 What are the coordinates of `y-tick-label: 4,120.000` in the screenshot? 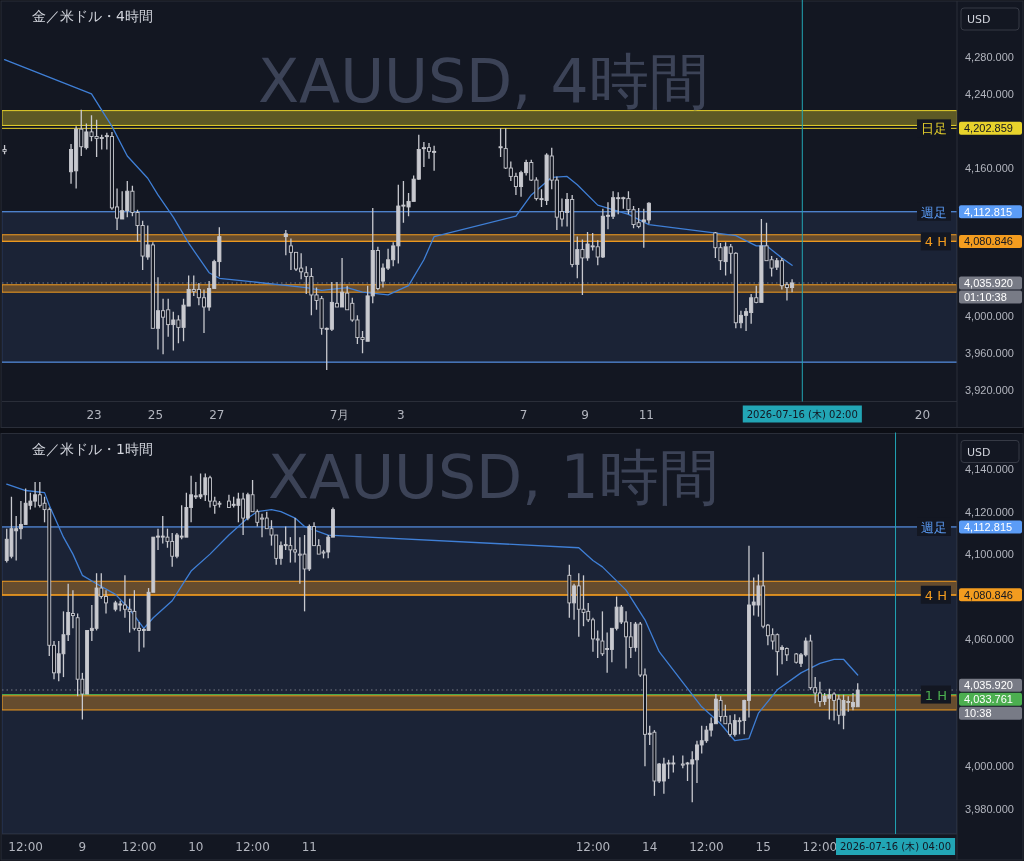 It's located at (989, 511).